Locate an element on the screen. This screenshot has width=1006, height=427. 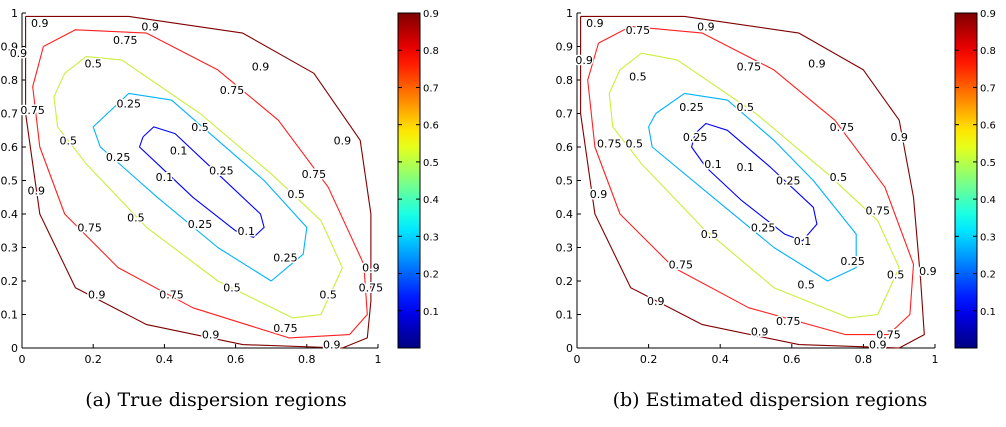
y-tick-label: 0.8 is located at coordinates (10, 80).